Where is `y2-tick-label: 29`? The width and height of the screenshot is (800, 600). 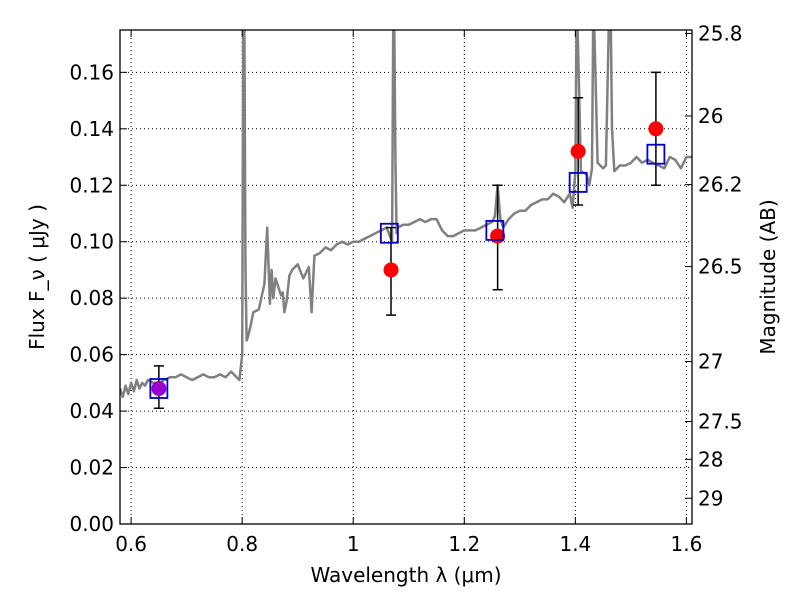
y2-tick-label: 29 is located at coordinates (710, 498).